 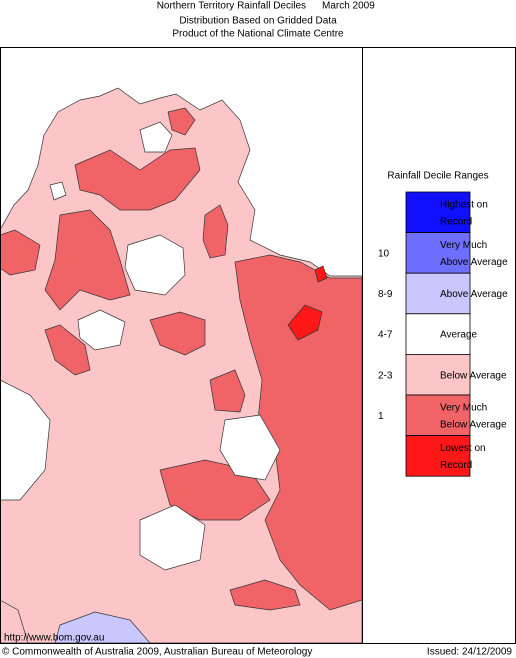 What do you see at coordinates (385, 335) in the screenshot?
I see `legend-range: 4-7` at bounding box center [385, 335].